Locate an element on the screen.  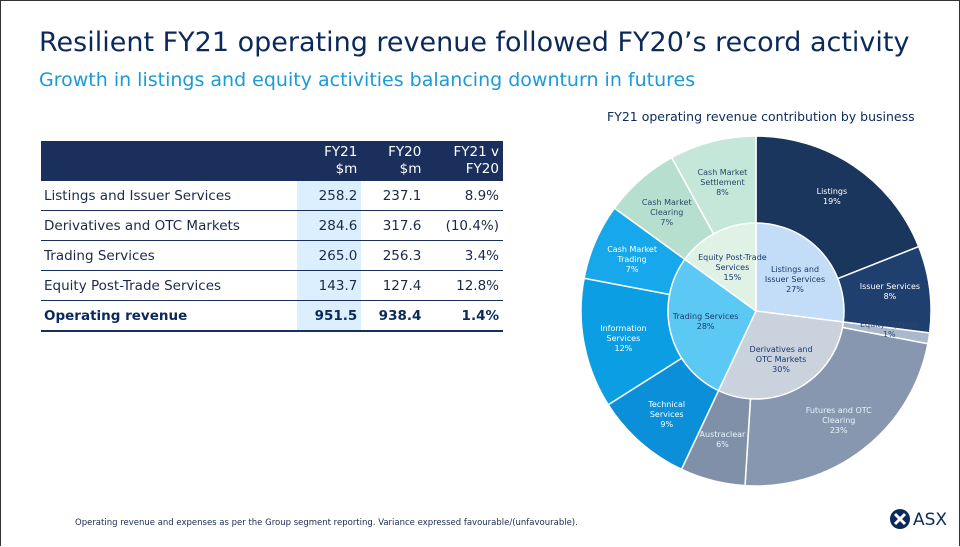
label-name: Issuer Services is located at coordinates (890, 287).